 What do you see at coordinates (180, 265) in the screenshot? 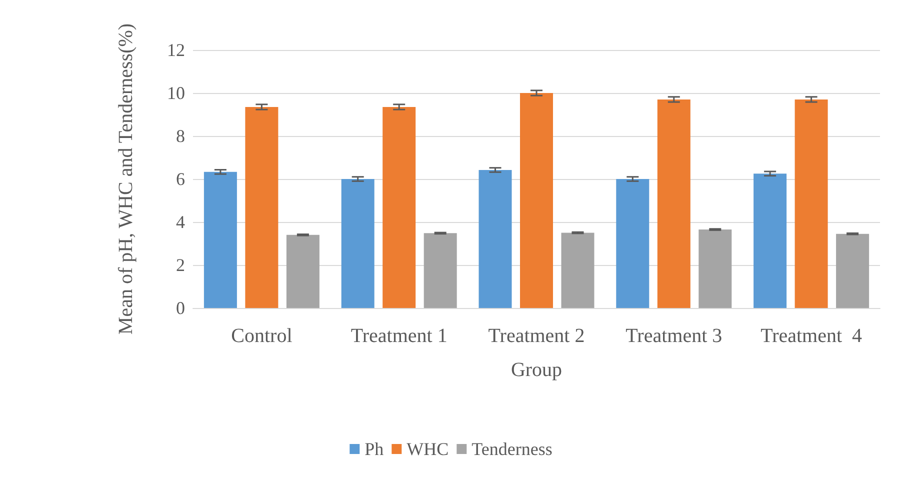
I see `y-tick-label: 2` at bounding box center [180, 265].